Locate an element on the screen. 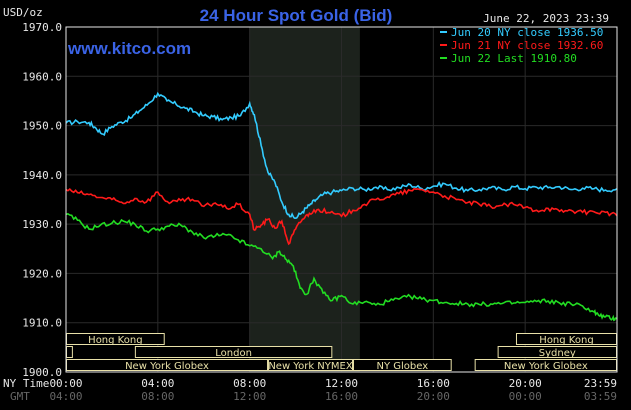 The image size is (631, 410). y-tick-label: 1910.0 is located at coordinates (42, 323).